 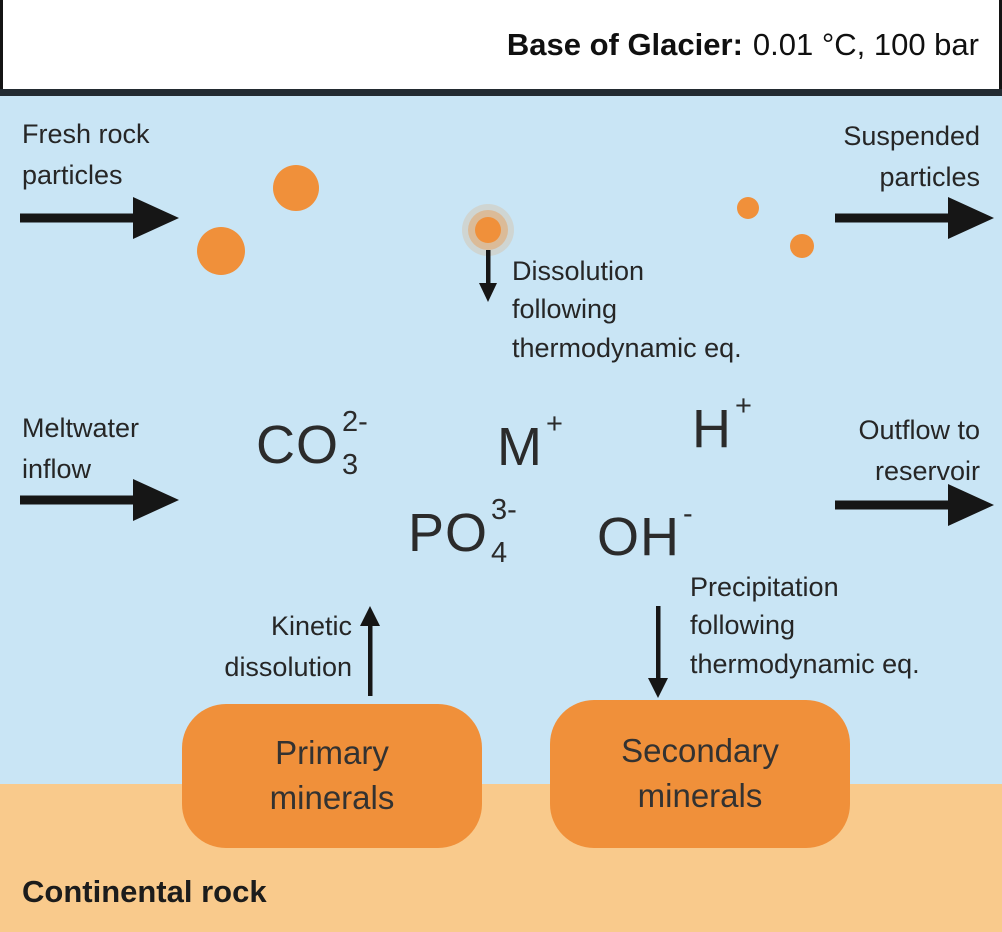 I want to click on header-title: Base of Glacier:, so click(x=624, y=44).